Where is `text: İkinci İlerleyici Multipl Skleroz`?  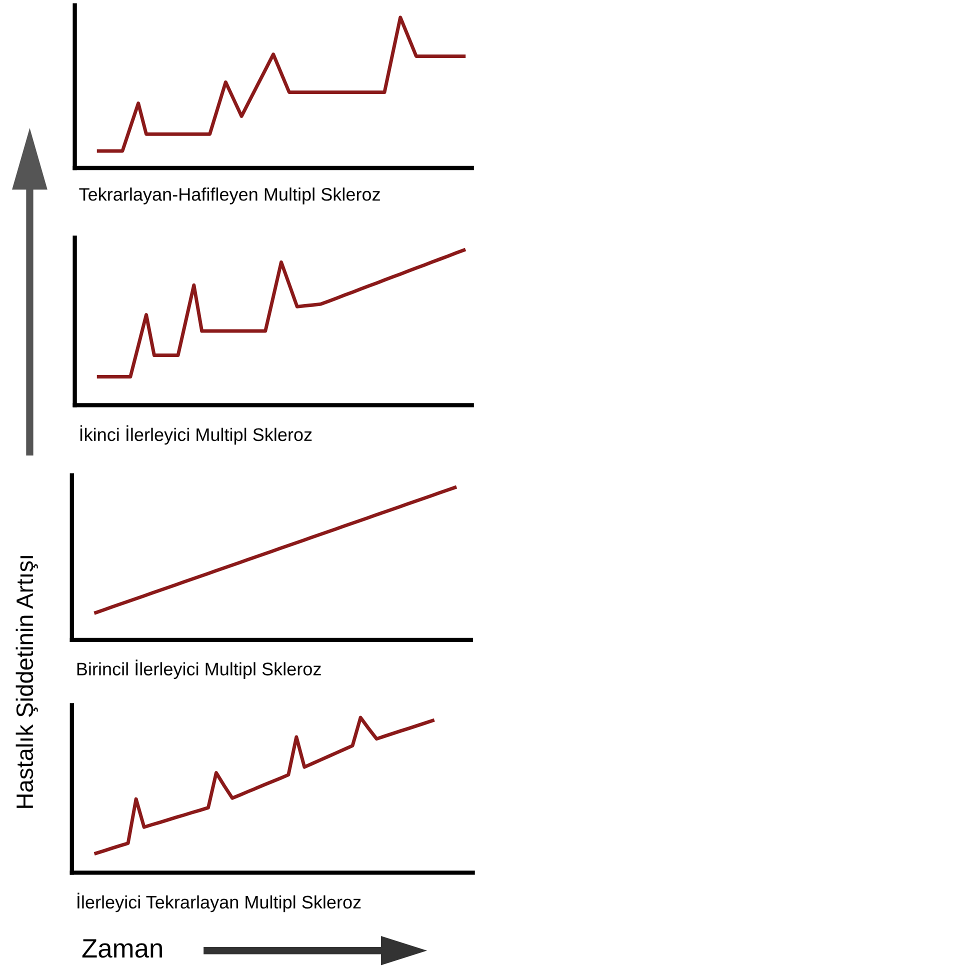
text: İkinci İlerleyici Multipl Skleroz is located at coordinates (196, 435).